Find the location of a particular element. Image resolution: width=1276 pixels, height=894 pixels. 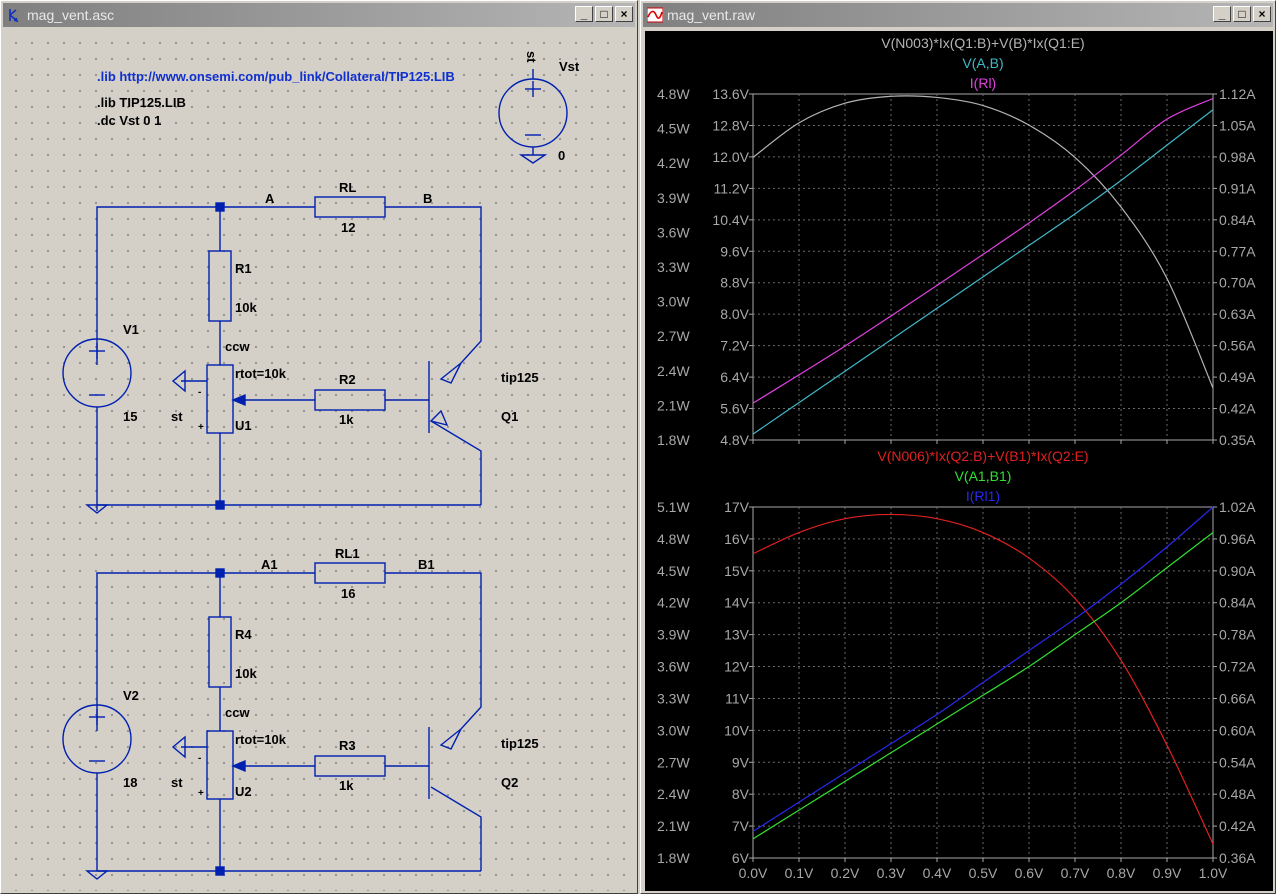

u1-st: st is located at coordinates (177, 416).